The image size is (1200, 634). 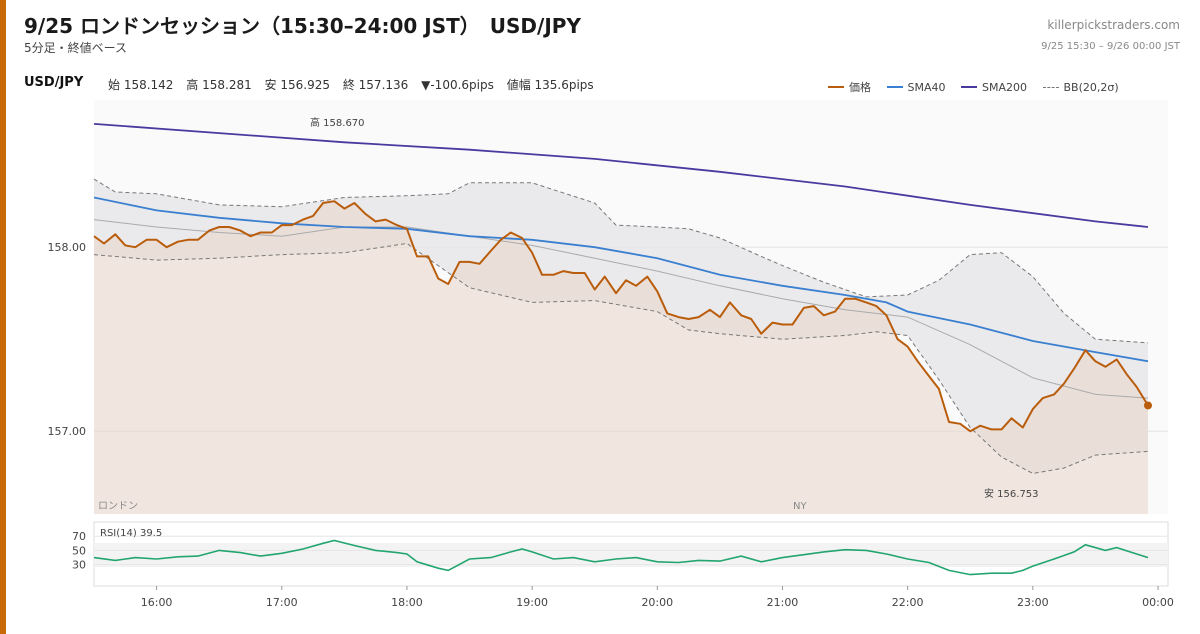 What do you see at coordinates (1147, 405) in the screenshot?
I see `last-price-marker` at bounding box center [1147, 405].